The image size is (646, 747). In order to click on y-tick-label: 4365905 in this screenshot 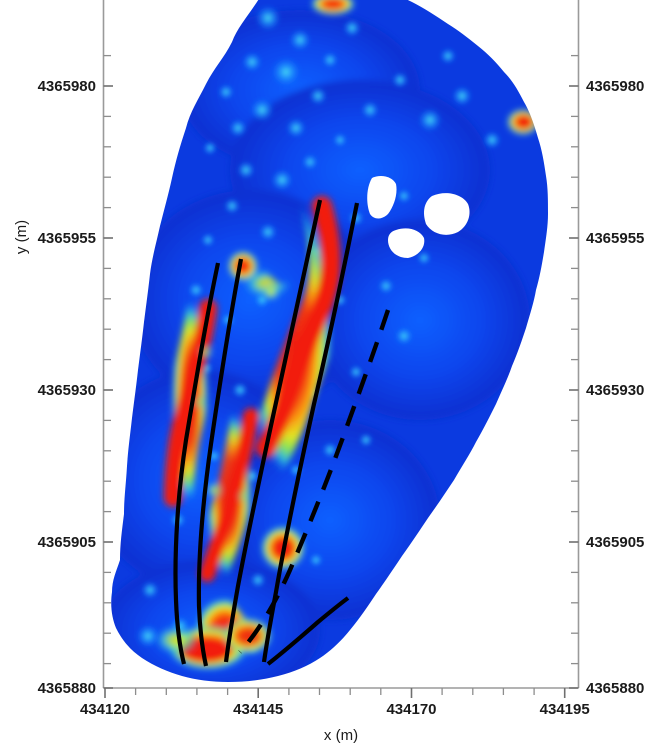, I will do `click(67, 542)`.